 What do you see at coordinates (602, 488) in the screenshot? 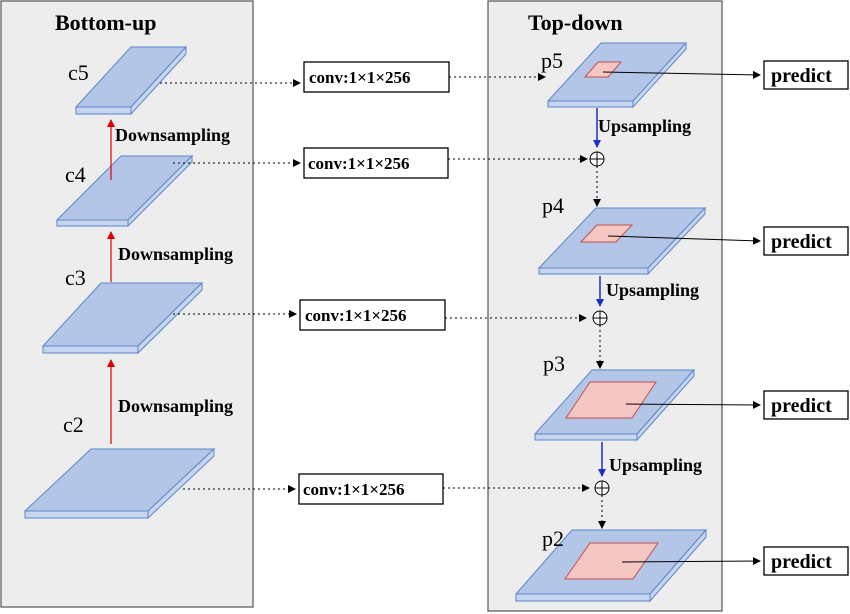
I see `sum-node-p2` at bounding box center [602, 488].